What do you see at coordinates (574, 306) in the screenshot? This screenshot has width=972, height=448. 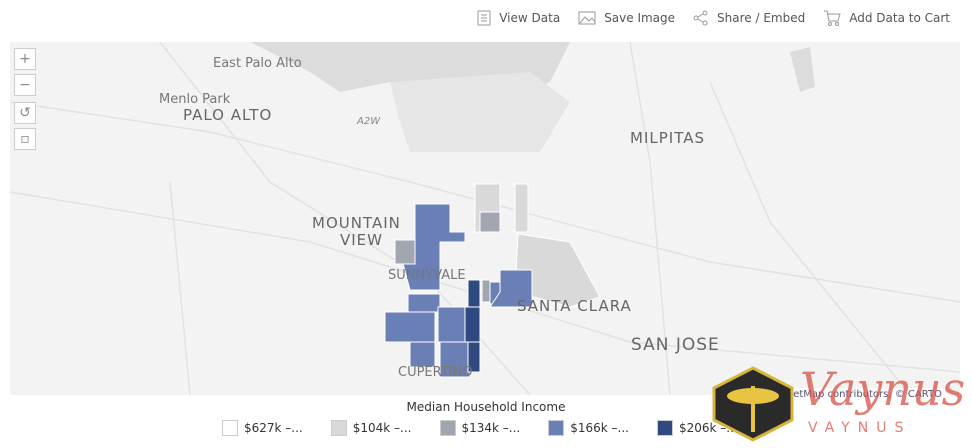 I see `place-label: SANTA CLARA` at bounding box center [574, 306].